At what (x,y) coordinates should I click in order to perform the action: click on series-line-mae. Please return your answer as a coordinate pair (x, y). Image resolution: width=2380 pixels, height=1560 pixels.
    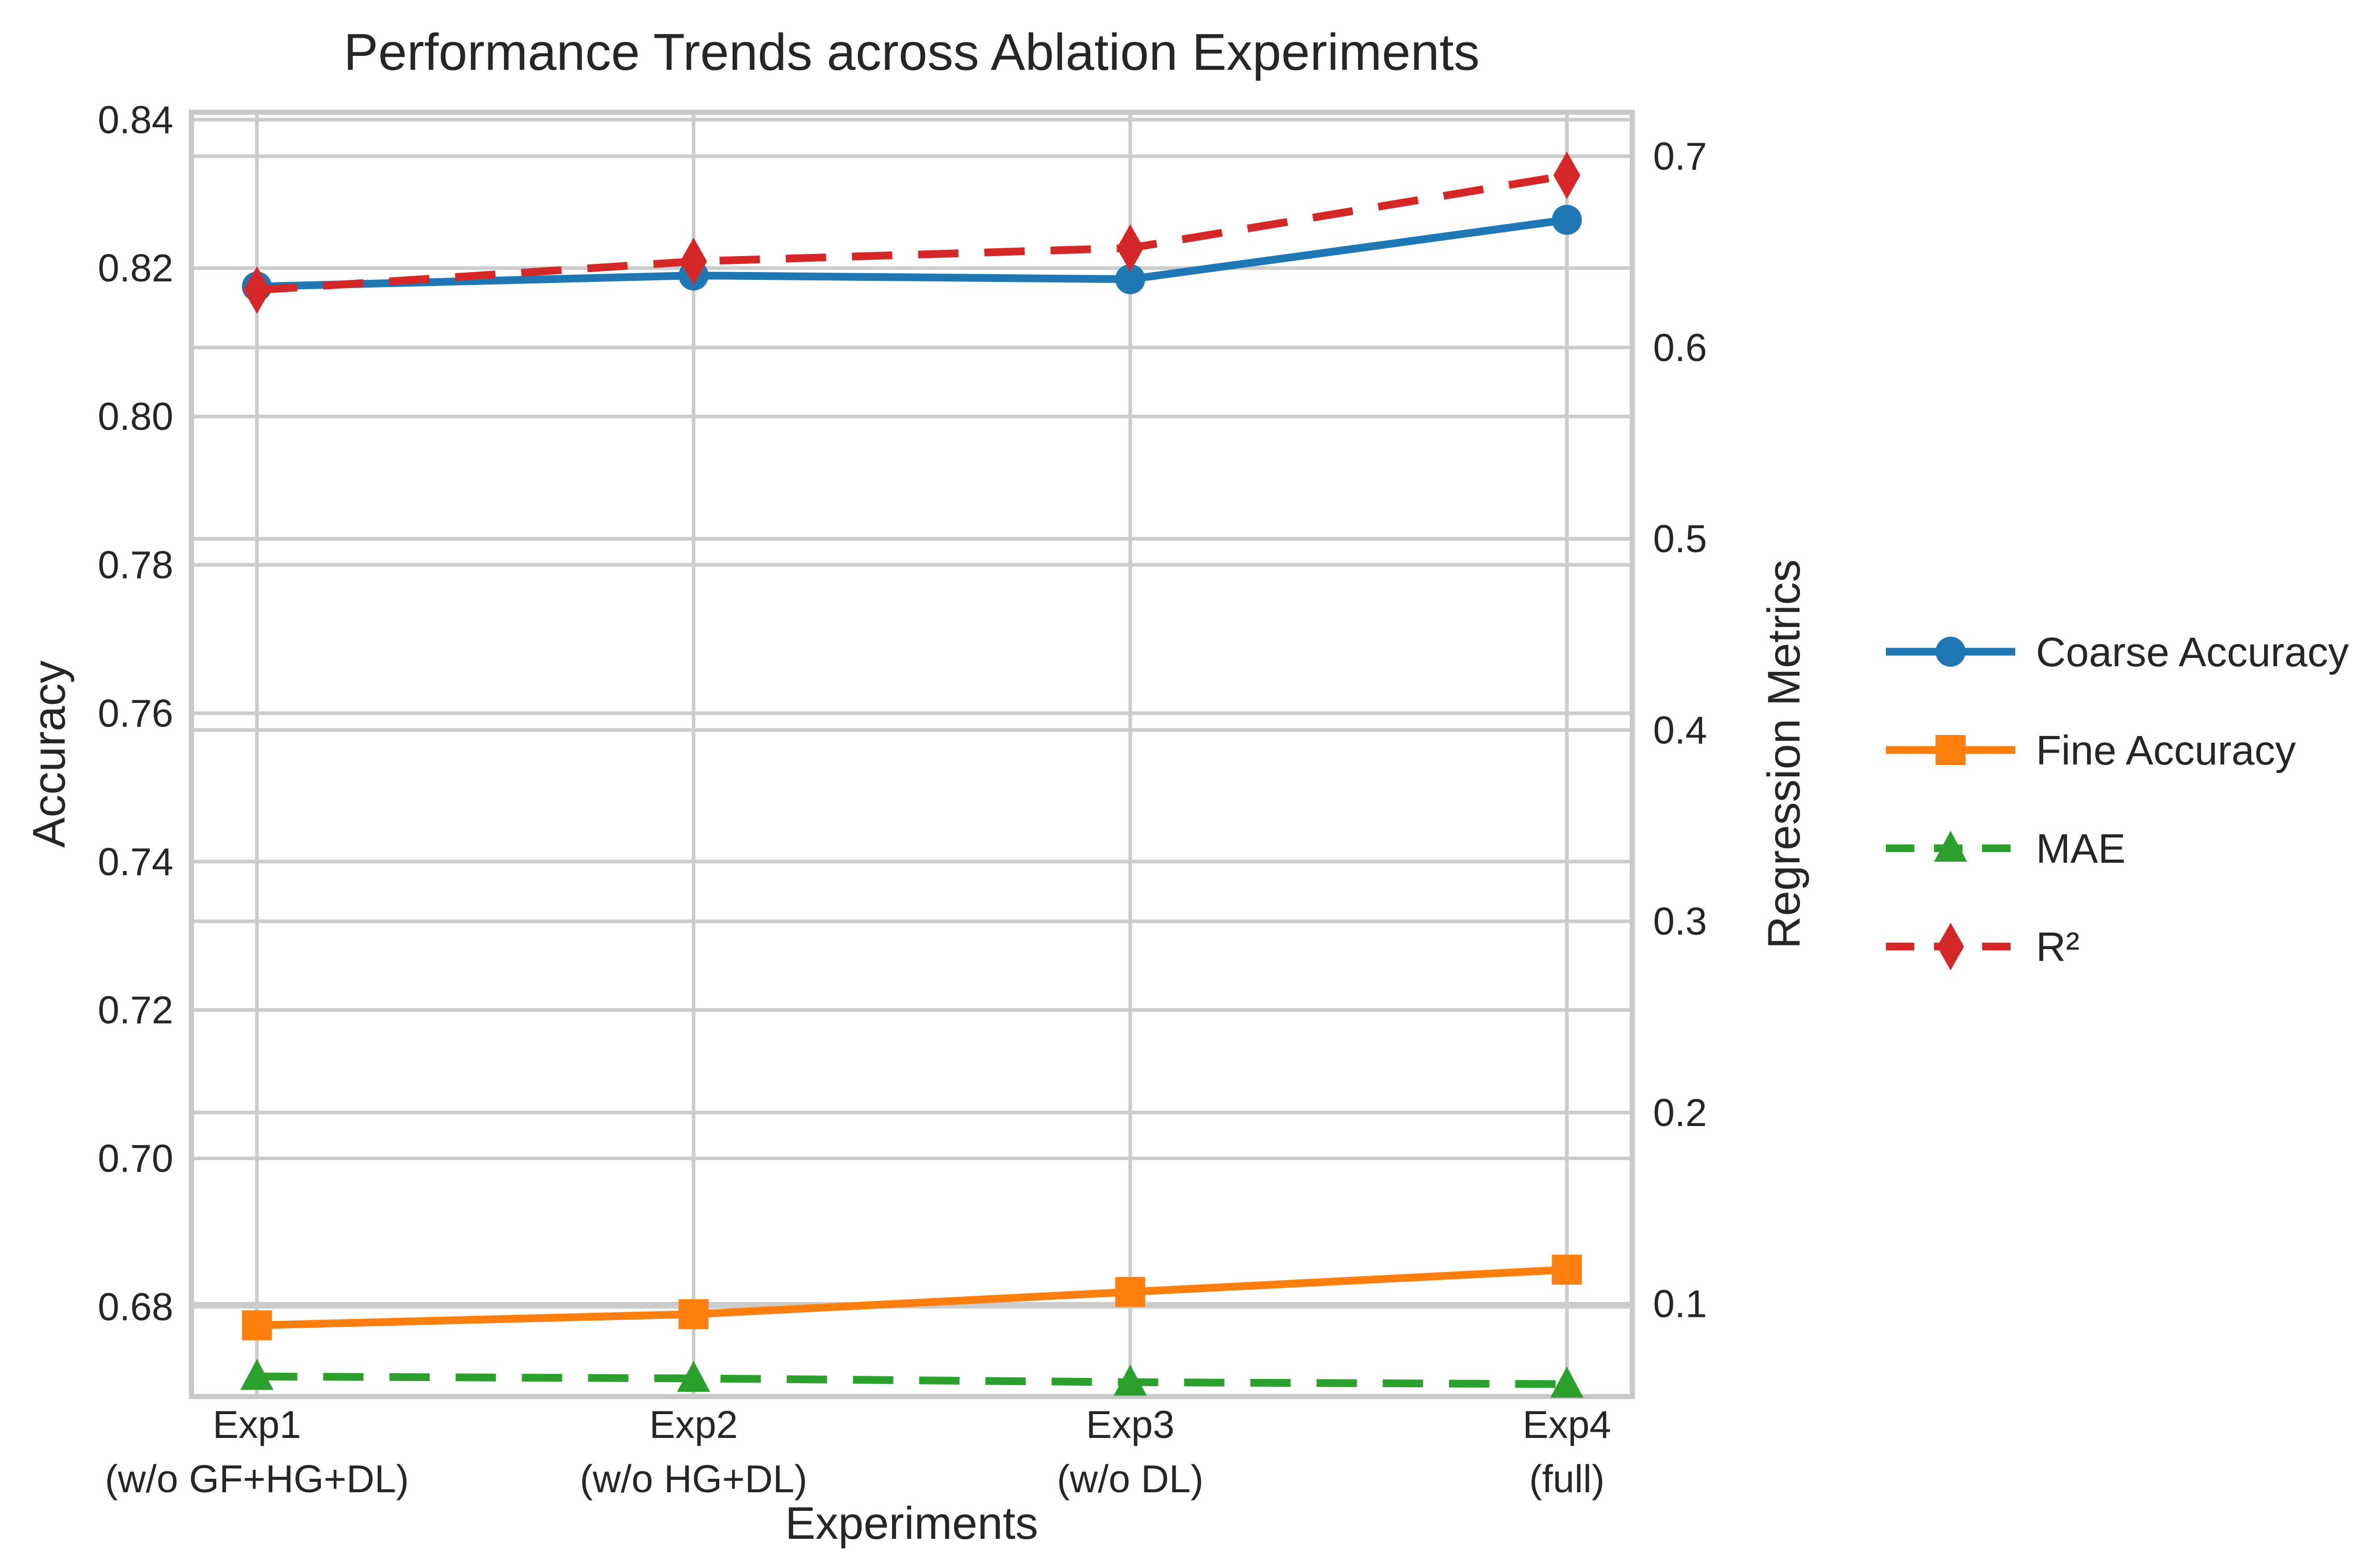
    Looking at the image, I should click on (912, 1380).